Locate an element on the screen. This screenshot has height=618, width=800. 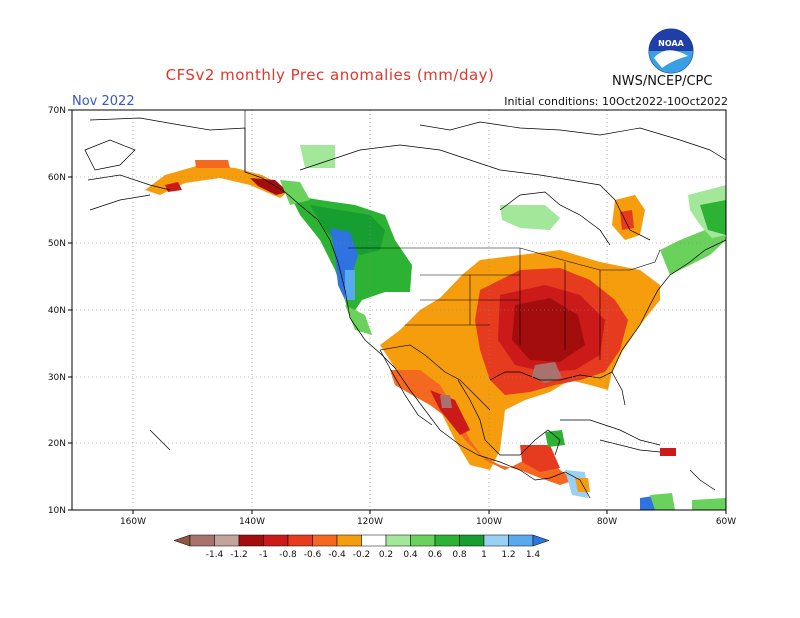
colorbar-label: 0.8 is located at coordinates (459, 555).